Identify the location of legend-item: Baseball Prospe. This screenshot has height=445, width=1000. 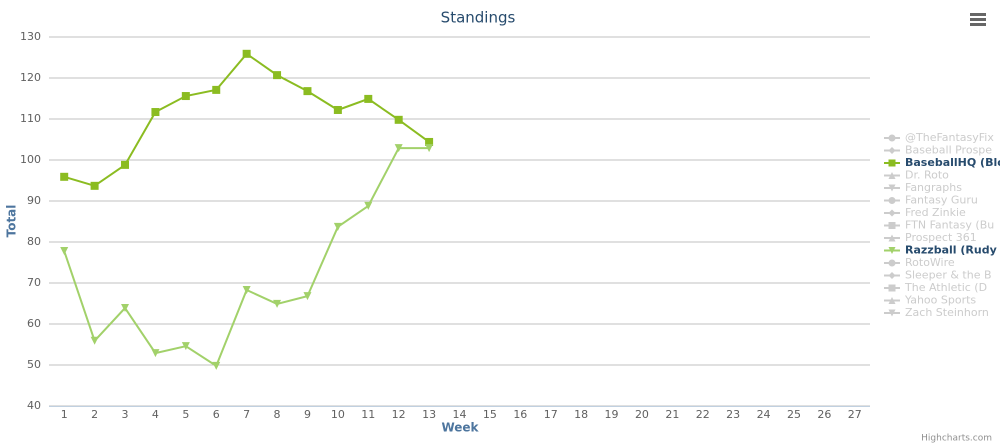
(938, 150).